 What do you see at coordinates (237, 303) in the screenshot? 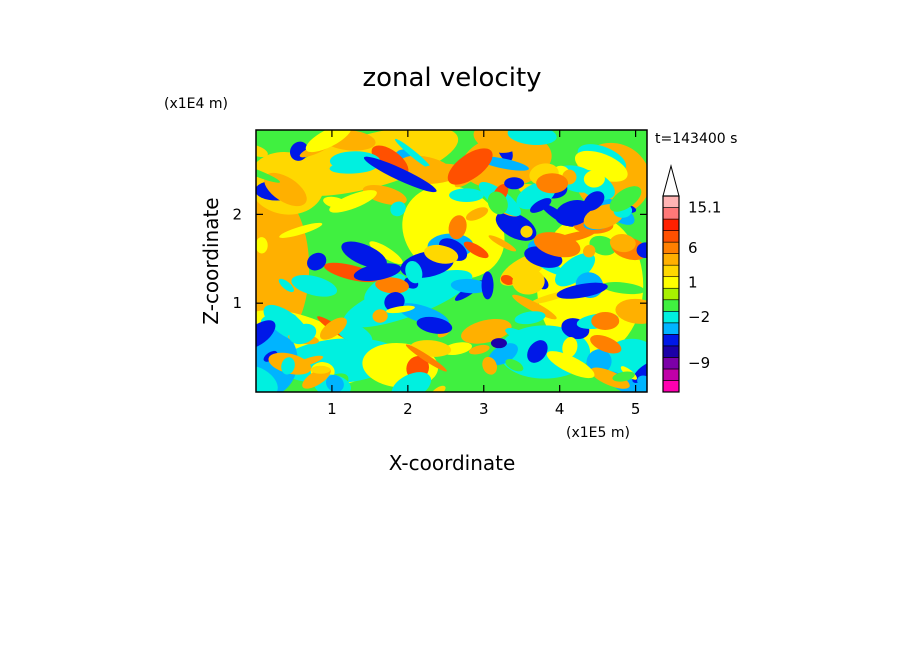
I see `y-tick-label: 1` at bounding box center [237, 303].